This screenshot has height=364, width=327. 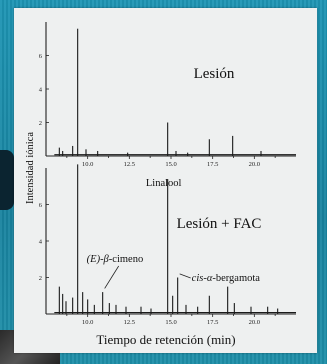 I want to click on annotation-linalool: Linalool, so click(x=164, y=183).